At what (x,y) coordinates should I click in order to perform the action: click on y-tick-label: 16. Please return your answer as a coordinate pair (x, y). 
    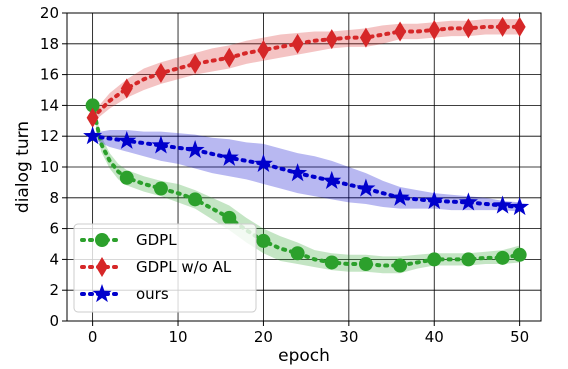
    Looking at the image, I should click on (49, 75).